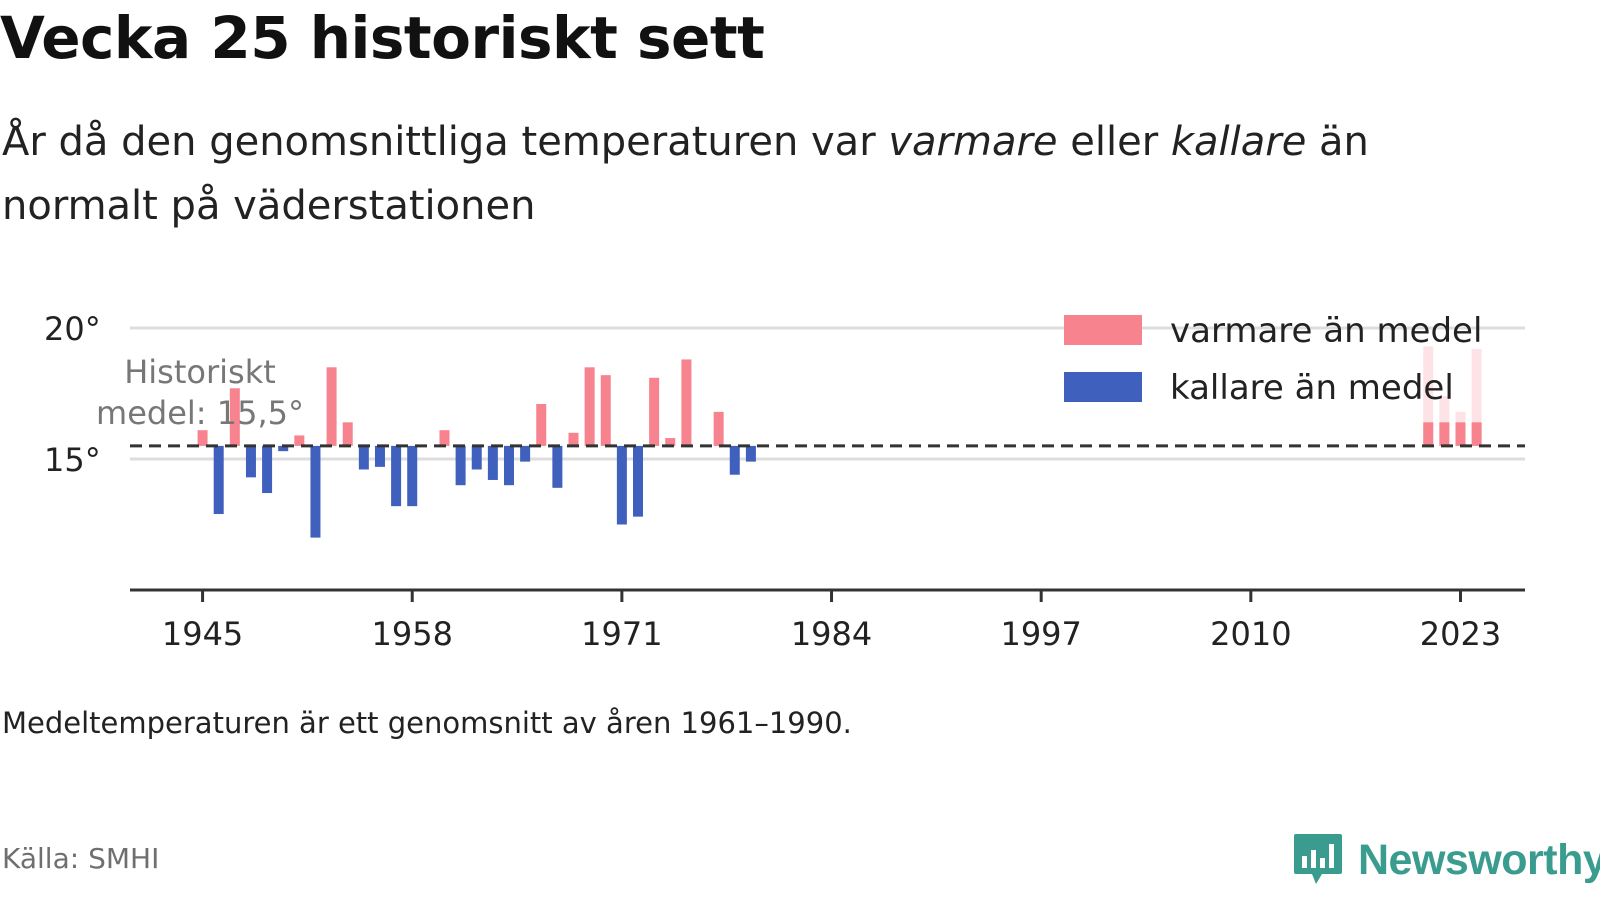  I want to click on x-tick-label-1997: 1997, so click(1040, 634).